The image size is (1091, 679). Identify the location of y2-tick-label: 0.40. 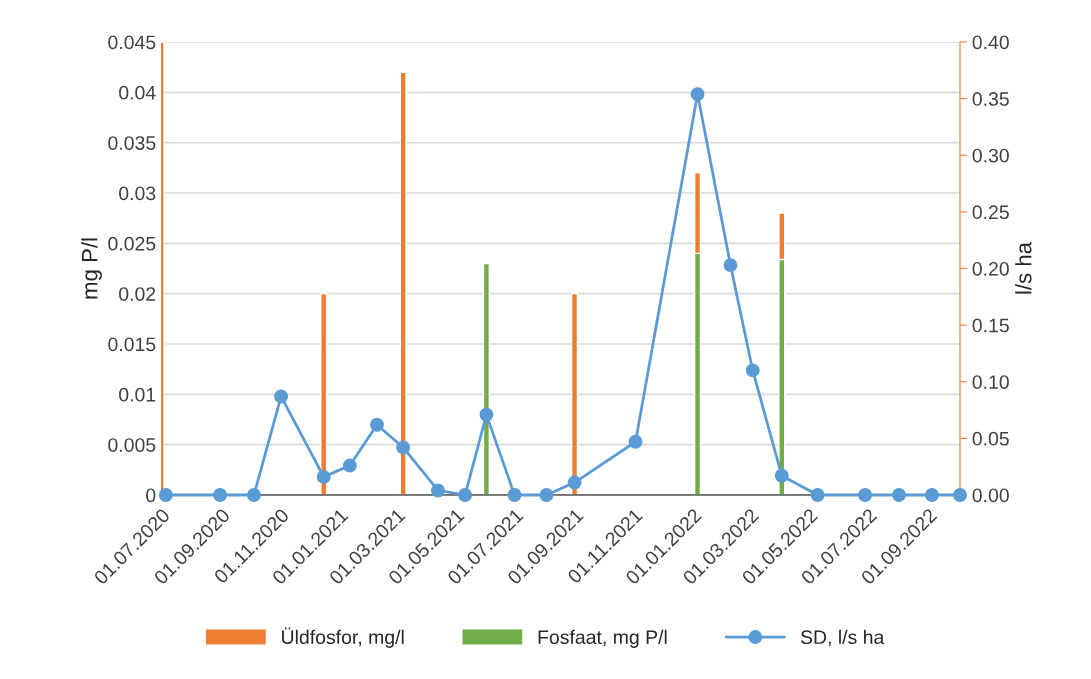
(990, 42).